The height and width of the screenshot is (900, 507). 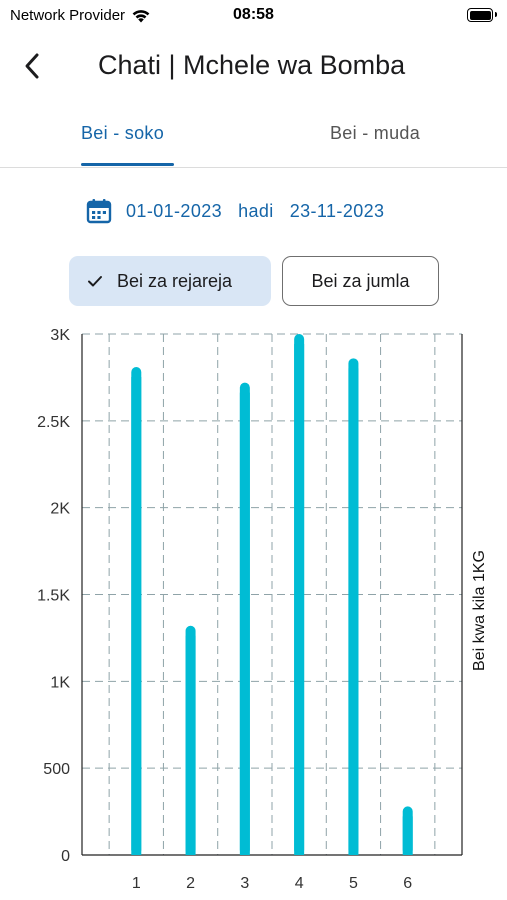 I want to click on page-title: Chati | Mchele wa Bomba, so click(x=252, y=65).